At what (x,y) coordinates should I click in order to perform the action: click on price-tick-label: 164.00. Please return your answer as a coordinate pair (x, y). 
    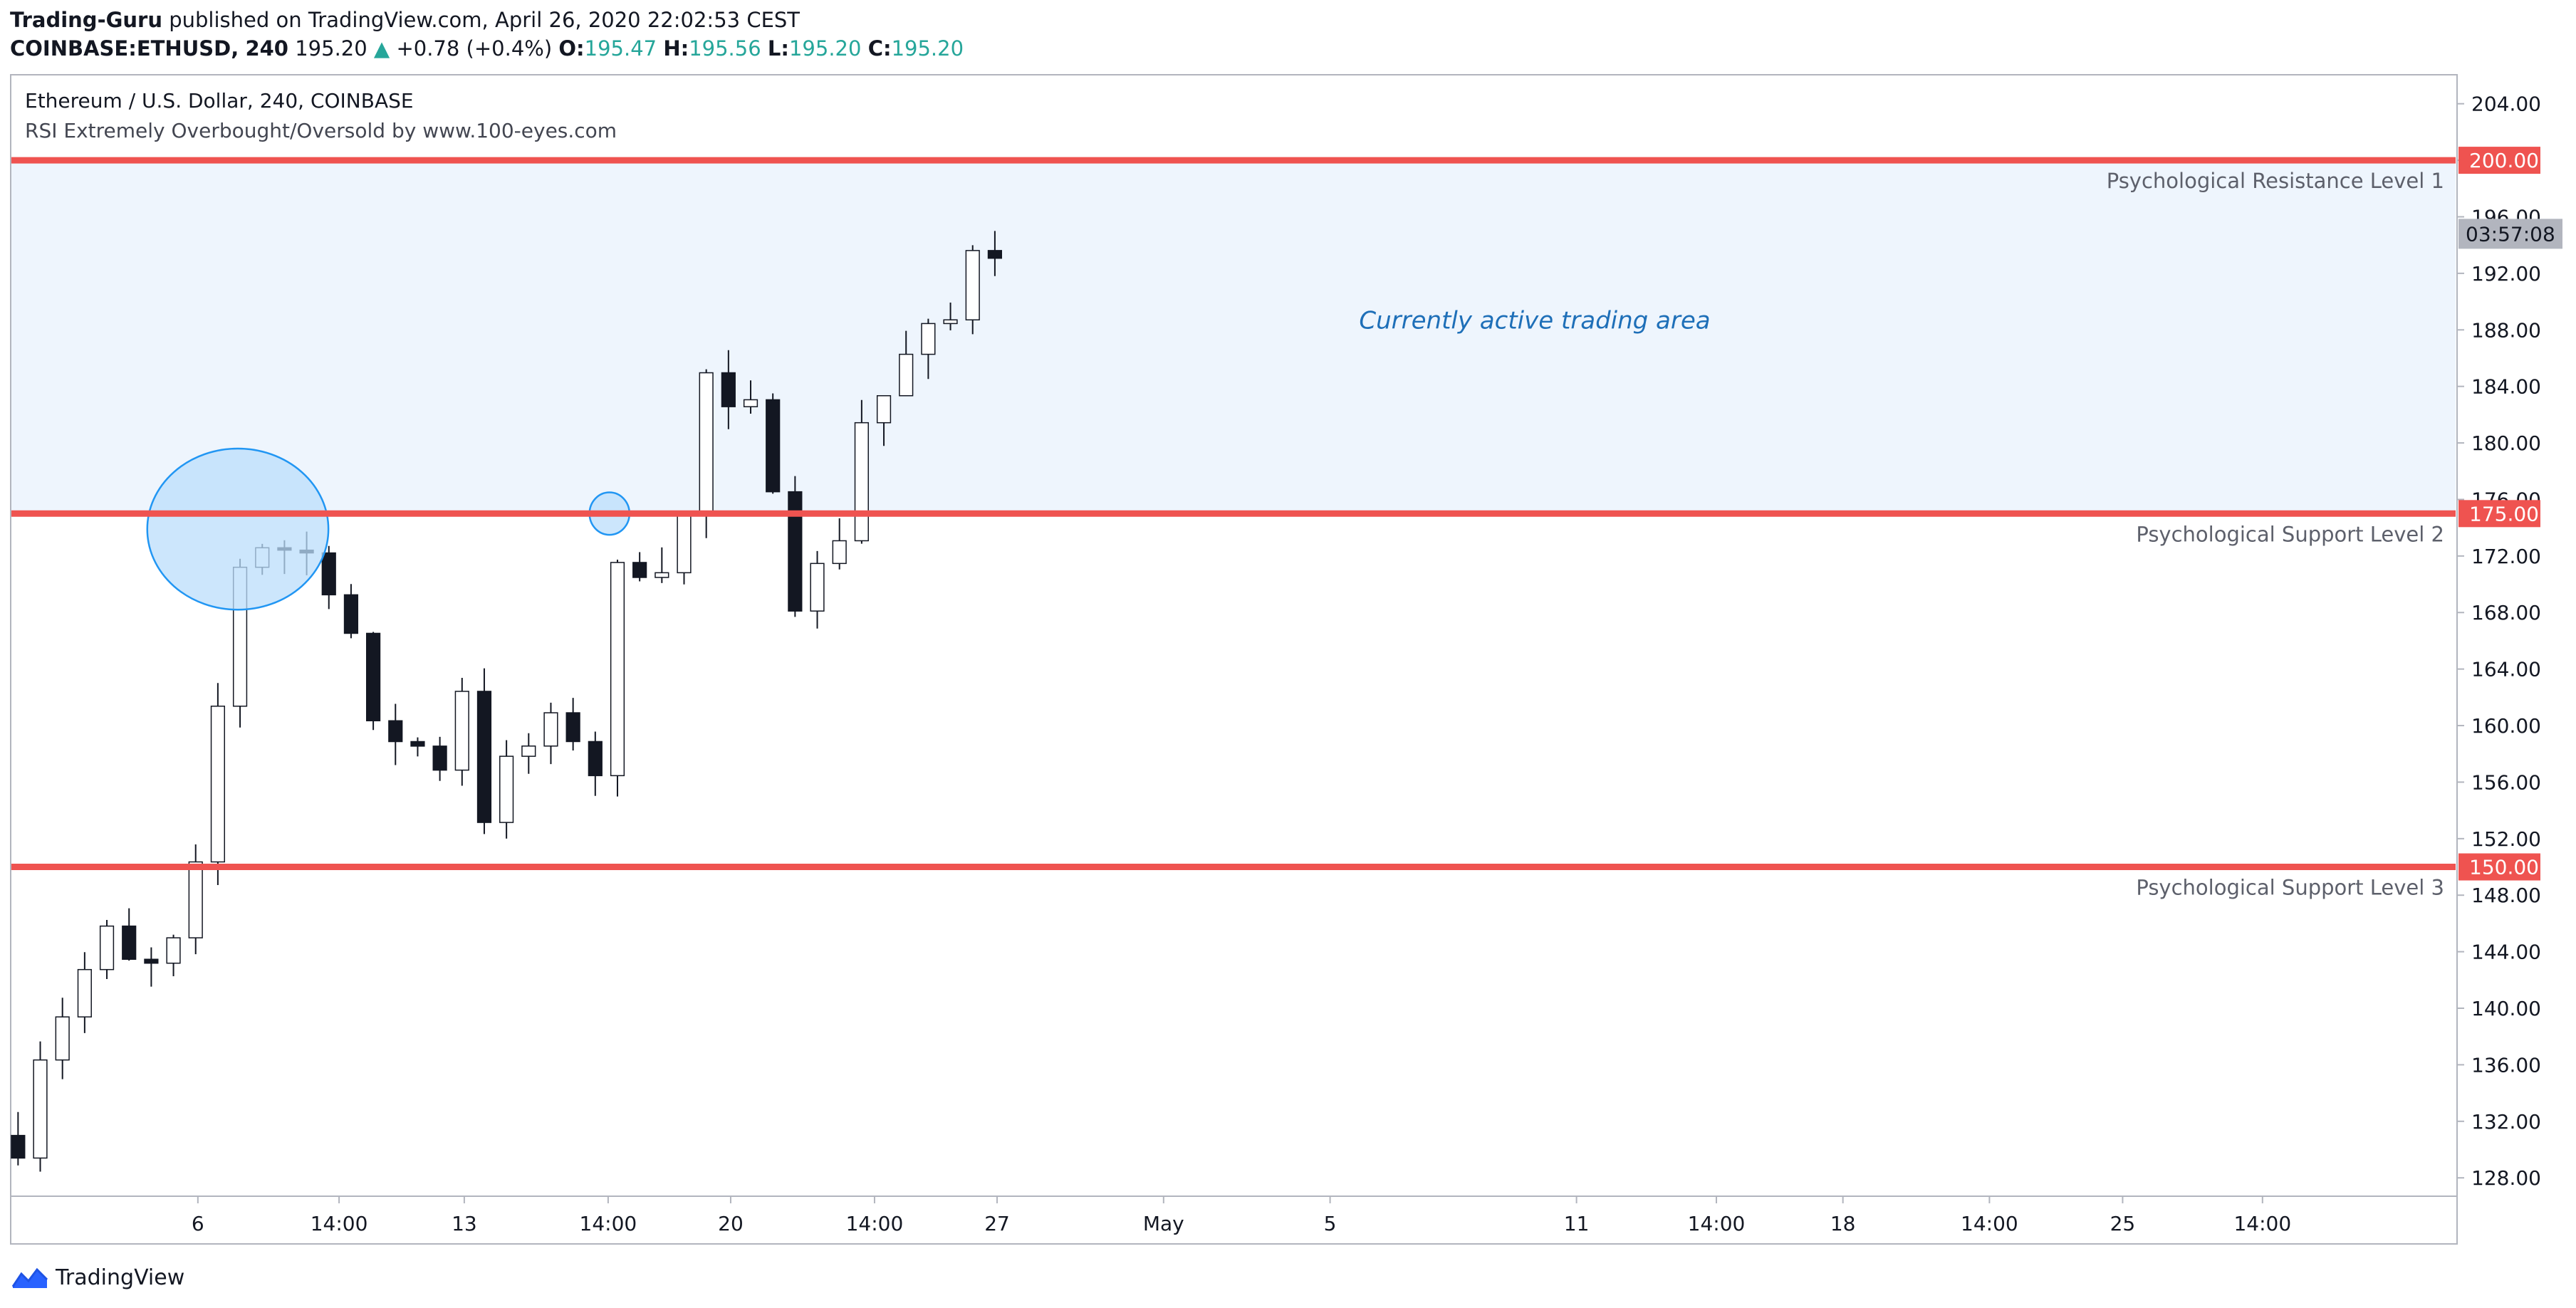
    Looking at the image, I should click on (2506, 669).